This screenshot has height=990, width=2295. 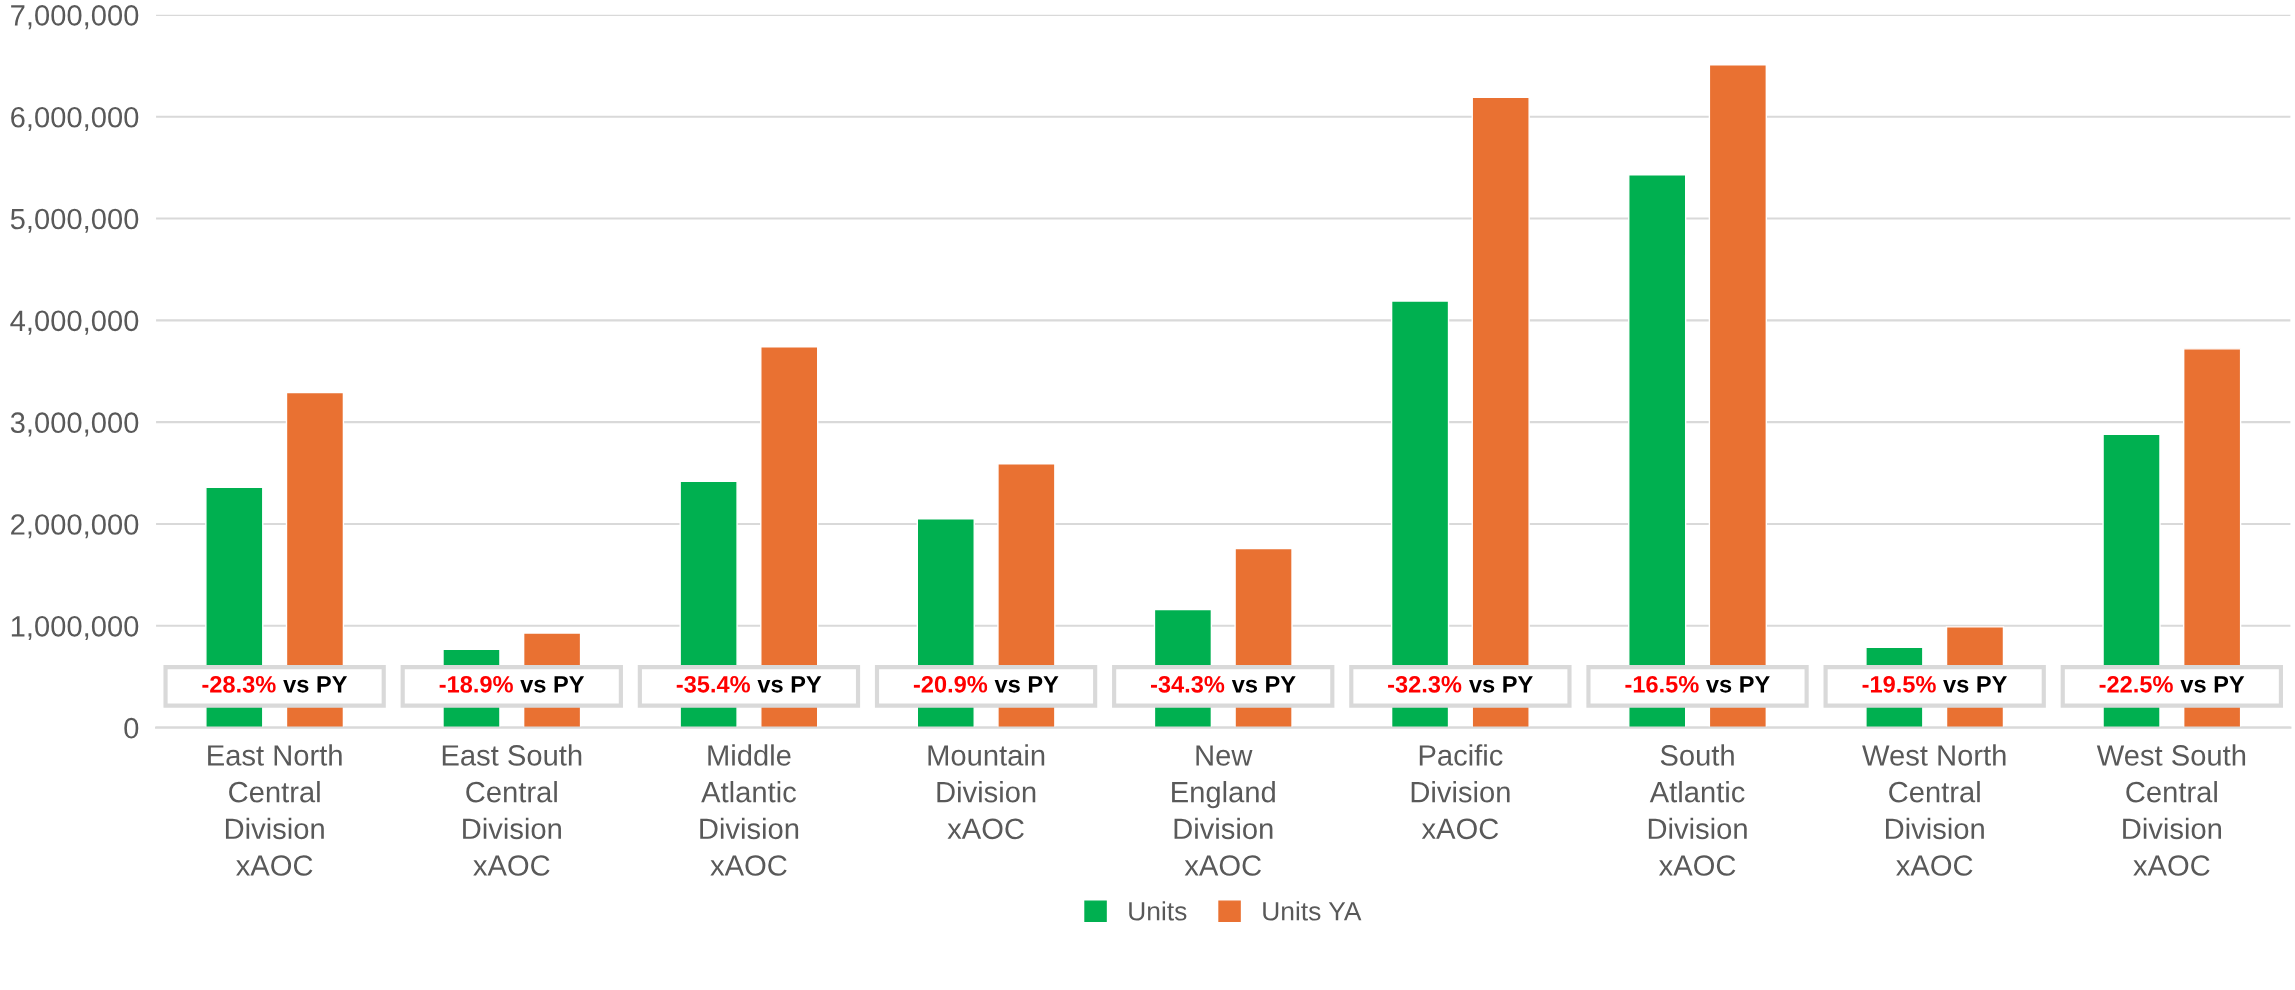 I want to click on annotation: -19.5% vs PY, so click(x=1934, y=684).